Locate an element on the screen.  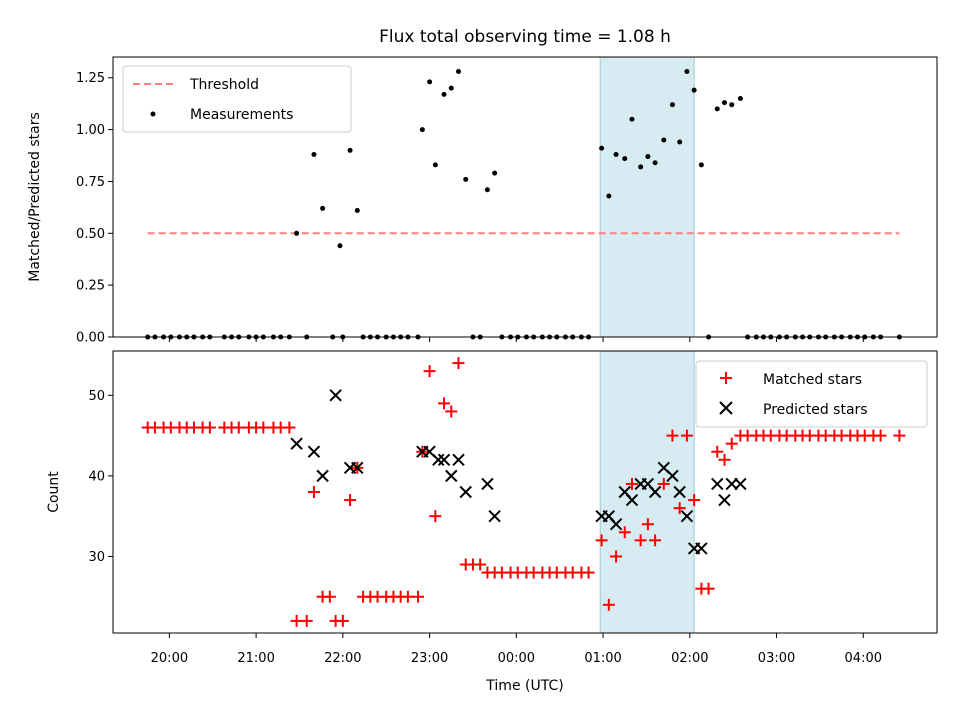
bottom-y-axis-label: Count is located at coordinates (54, 492).